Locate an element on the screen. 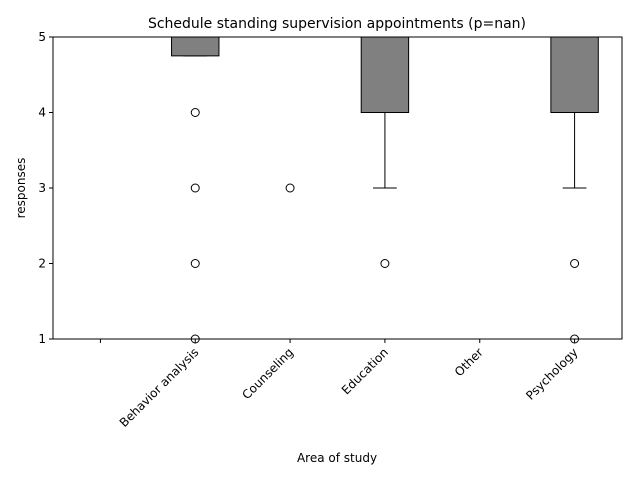 Image resolution: width=640 pixels, height=480 pixels. y-tick-label: 5 is located at coordinates (42, 37).